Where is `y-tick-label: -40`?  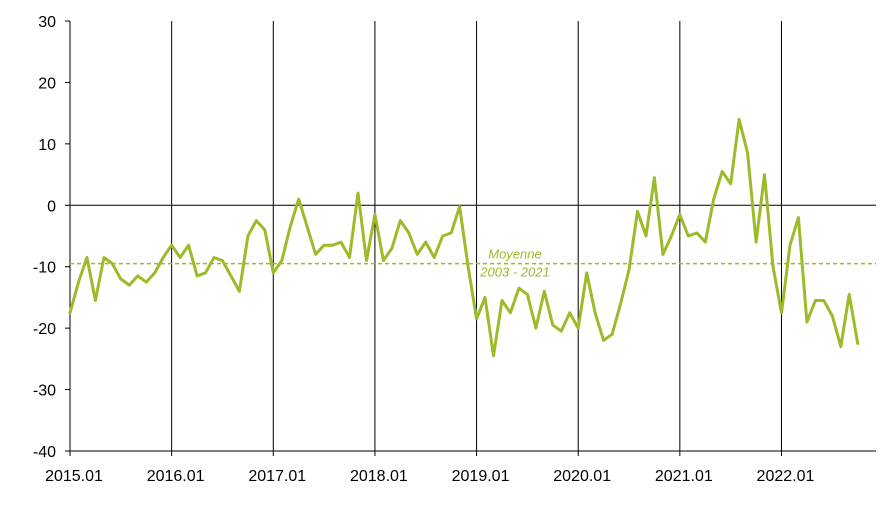
y-tick-label: -40 is located at coordinates (44, 452).